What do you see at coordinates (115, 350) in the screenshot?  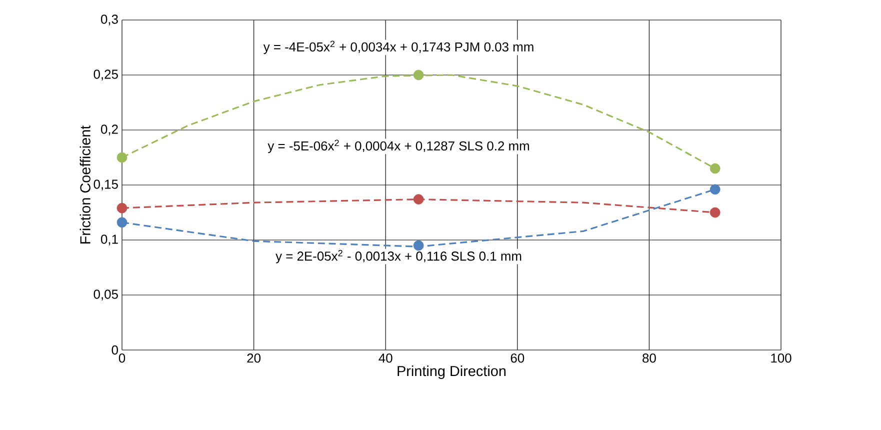 I see `y-tick-label: 0` at bounding box center [115, 350].